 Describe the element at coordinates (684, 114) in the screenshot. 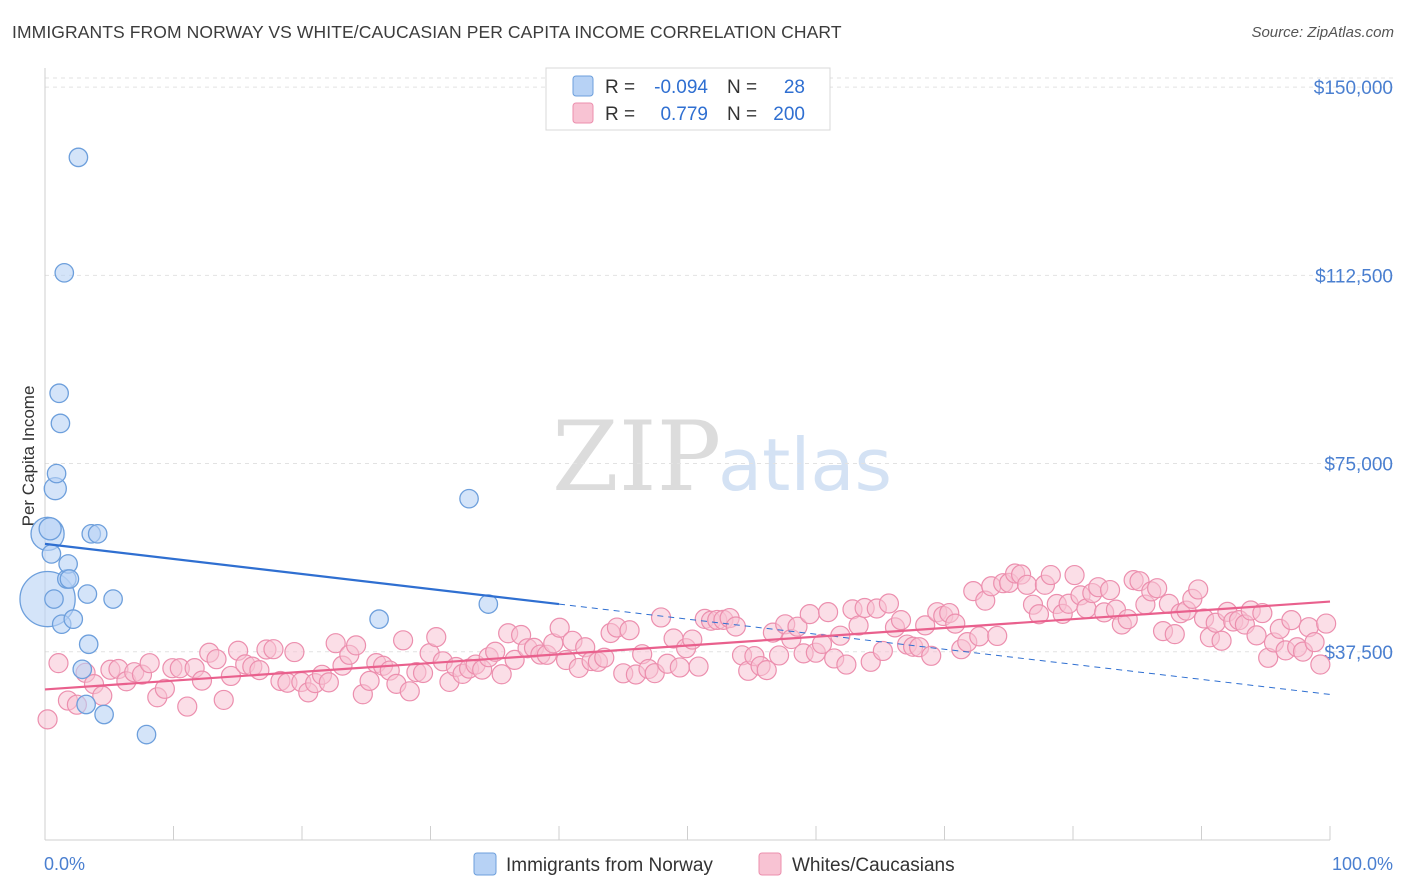

I see `legend-r-value-white: 0.779` at that location.